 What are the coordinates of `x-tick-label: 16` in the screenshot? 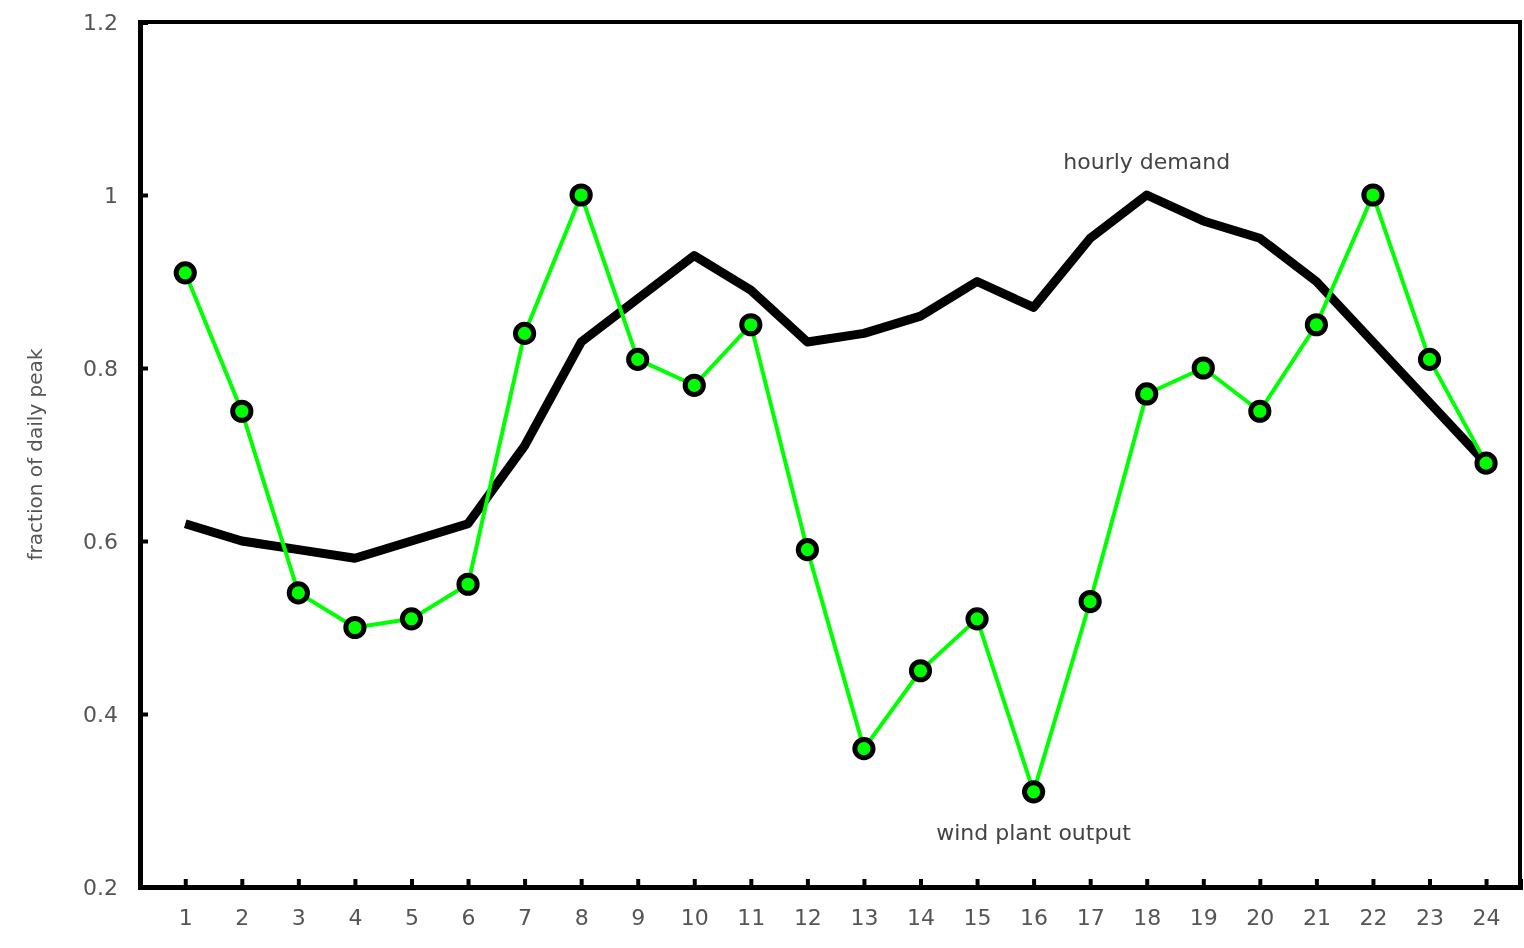 It's located at (1034, 917).